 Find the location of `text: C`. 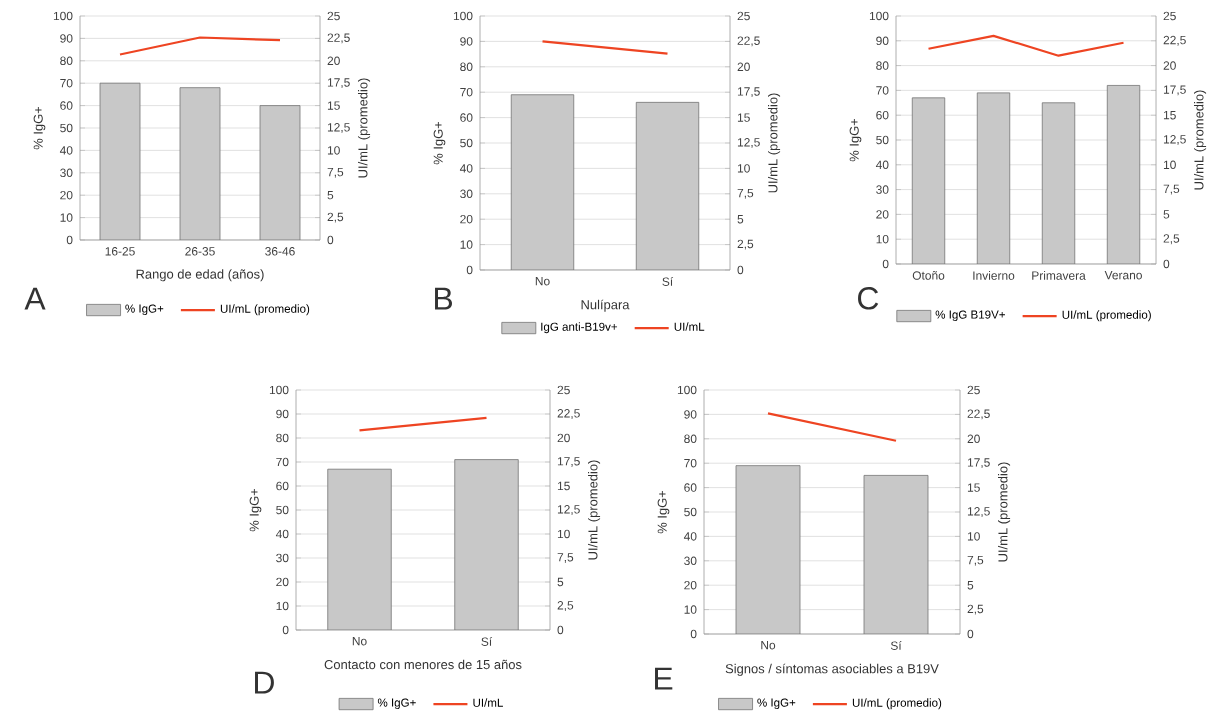

text: C is located at coordinates (868, 298).